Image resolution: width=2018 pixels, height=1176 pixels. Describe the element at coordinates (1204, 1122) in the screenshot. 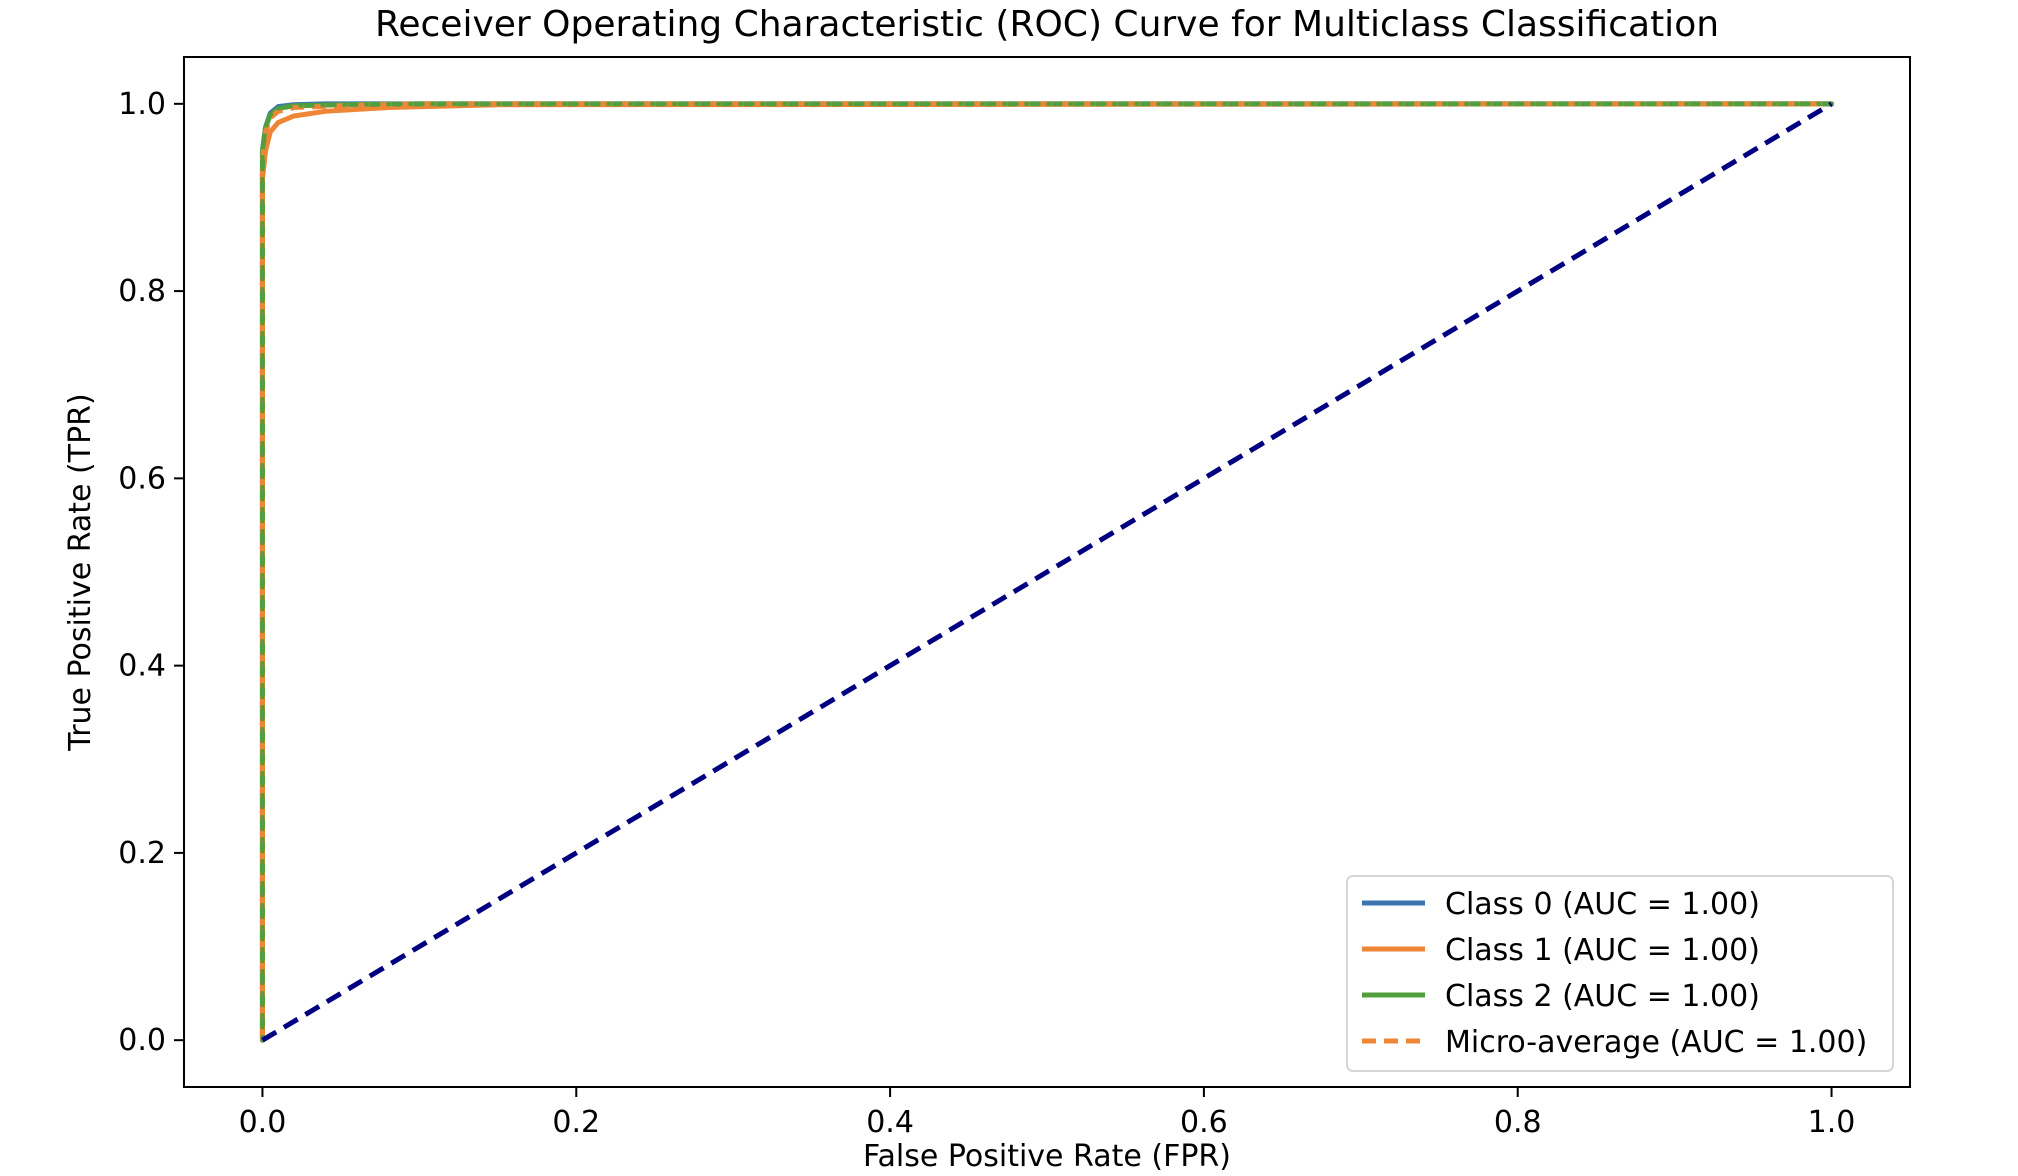

I see `x-tick-label: 0.6` at that location.